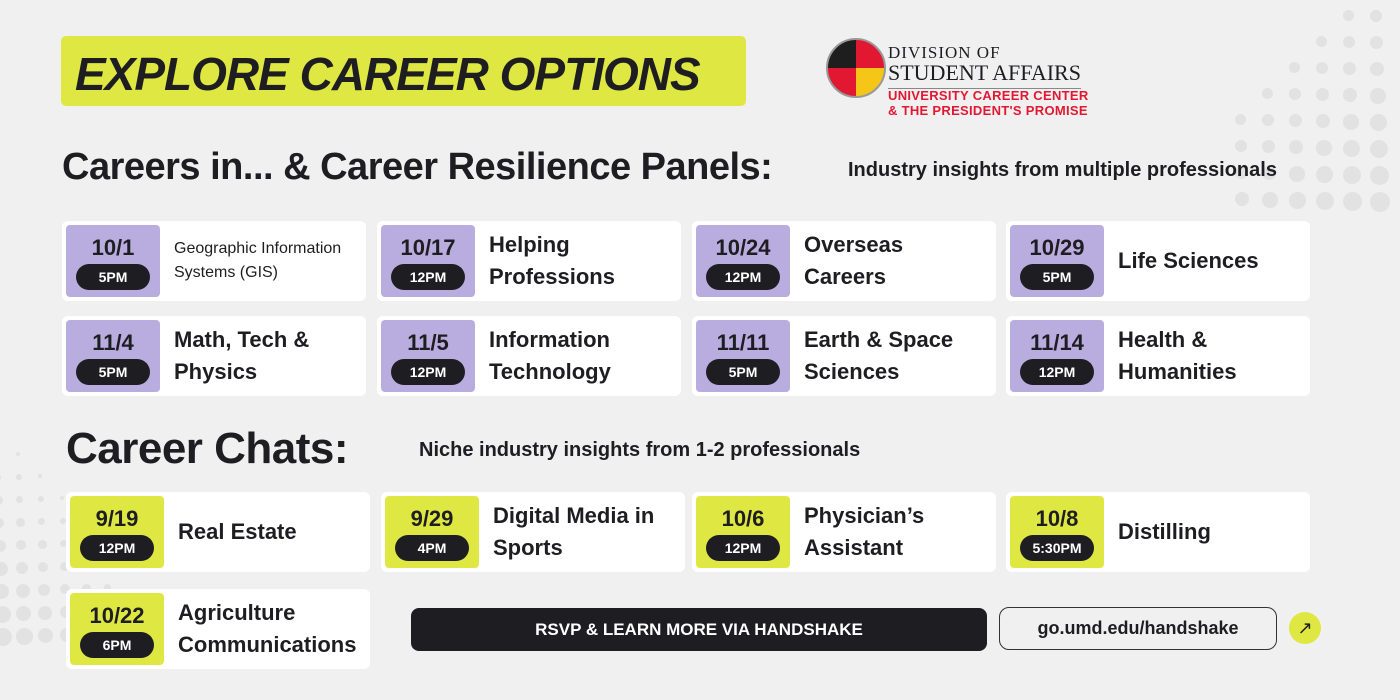  What do you see at coordinates (1305, 628) in the screenshot?
I see `external-link-arrow-icon: ↗` at bounding box center [1305, 628].